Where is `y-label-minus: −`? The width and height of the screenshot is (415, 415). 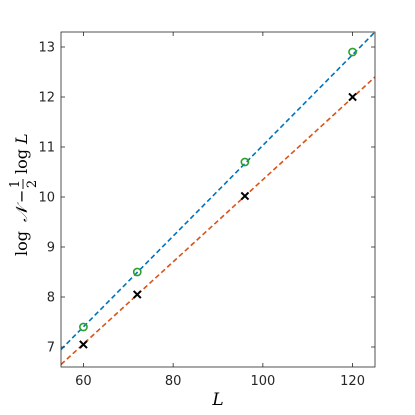
y-label-minus: − is located at coordinates (21, 196).